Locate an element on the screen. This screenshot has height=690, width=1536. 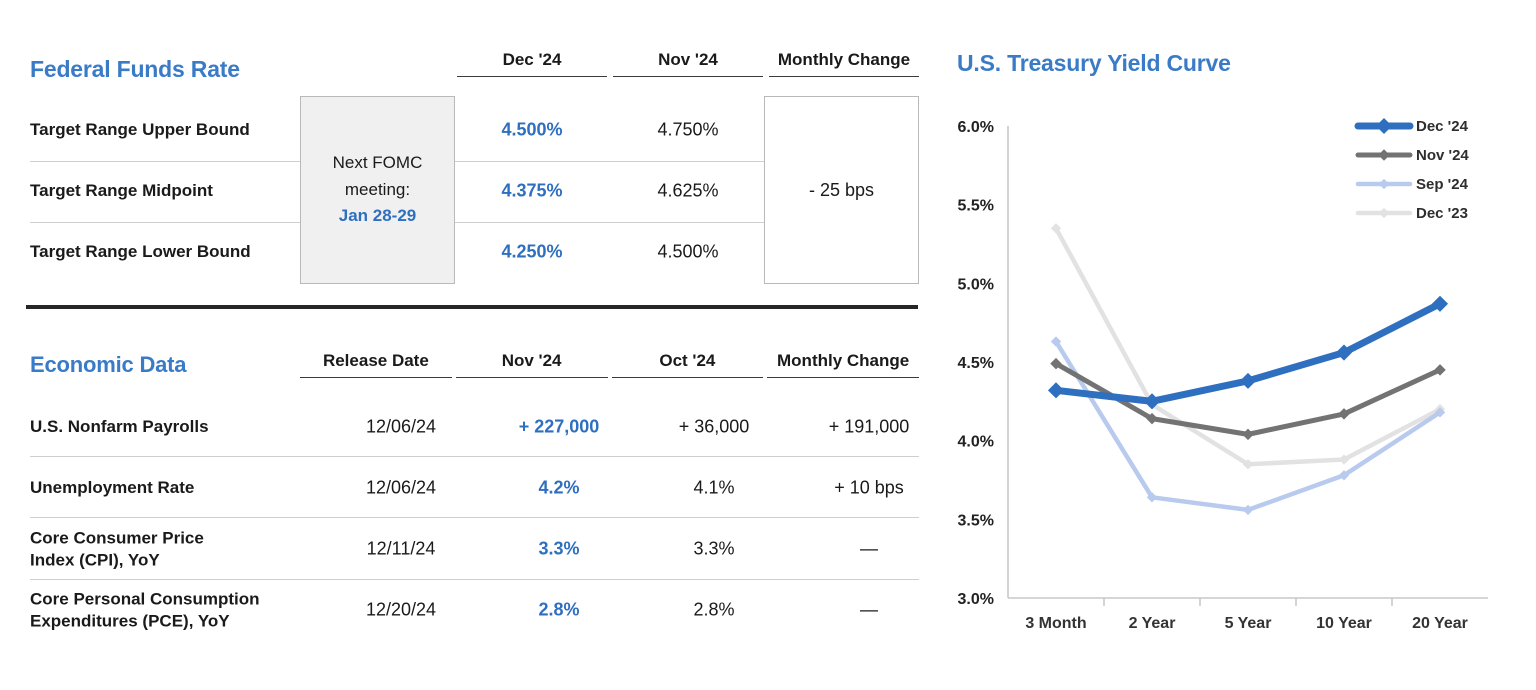
y-axis-ticks: 6.0% 5.5% 5.0% 4.5% 4.0% 3.5% 3.0% is located at coordinates (976, 363).